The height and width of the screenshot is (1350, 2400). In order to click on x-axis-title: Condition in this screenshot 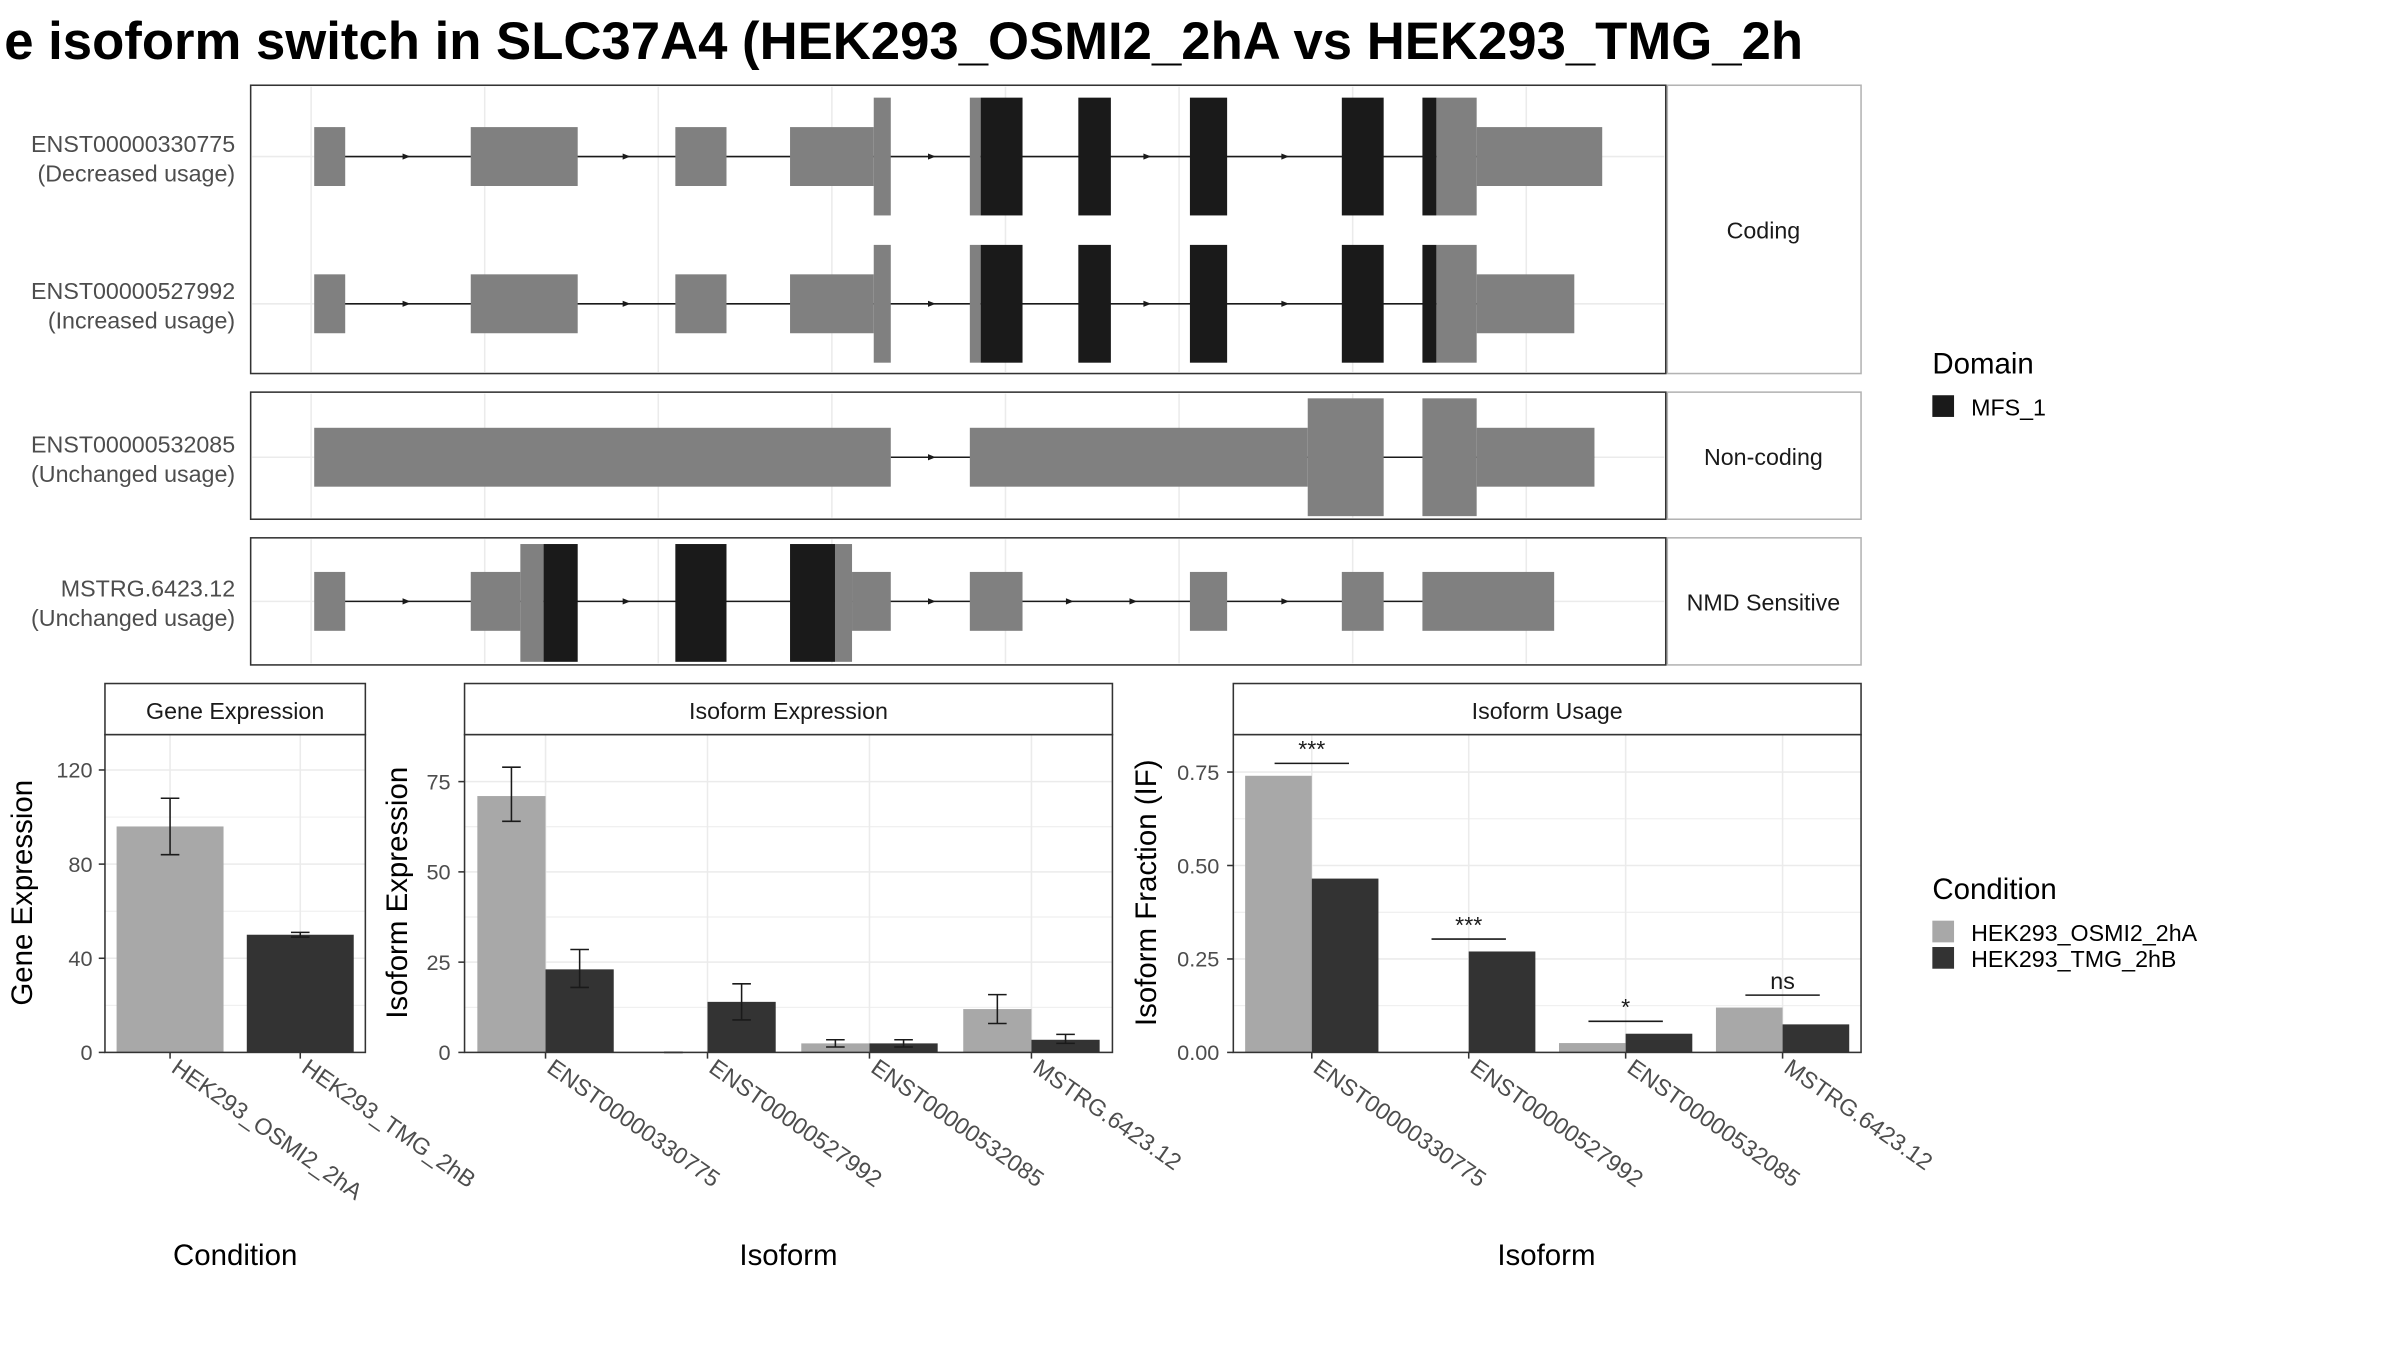, I will do `click(235, 1255)`.